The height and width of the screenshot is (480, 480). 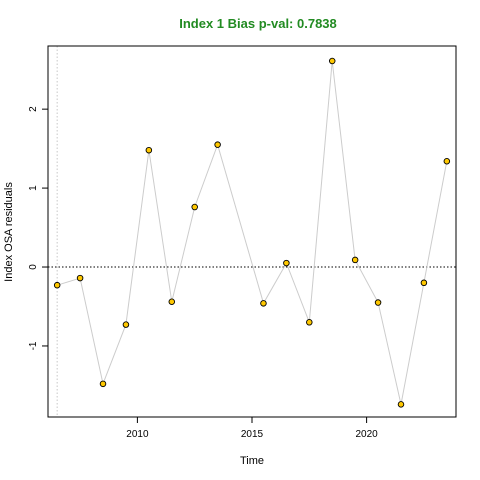 What do you see at coordinates (366, 434) in the screenshot?
I see `x-tick-label: 2020` at bounding box center [366, 434].